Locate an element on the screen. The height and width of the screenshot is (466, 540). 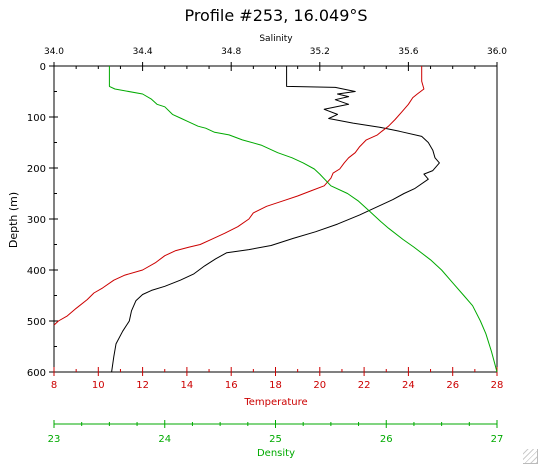
temperature-tick-label: 12 is located at coordinates (142, 385).